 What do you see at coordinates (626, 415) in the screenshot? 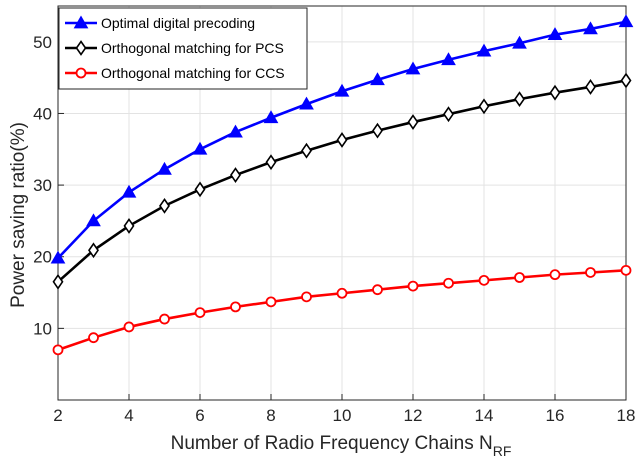
I see `x-tick-label: 18` at bounding box center [626, 415].